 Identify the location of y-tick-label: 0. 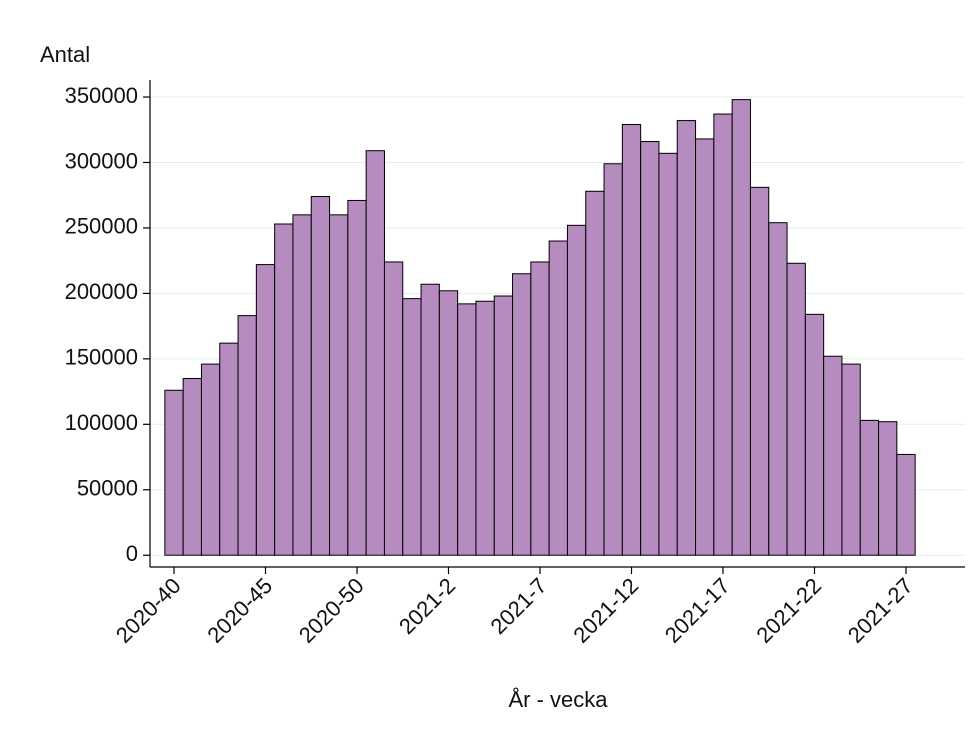
(132, 553).